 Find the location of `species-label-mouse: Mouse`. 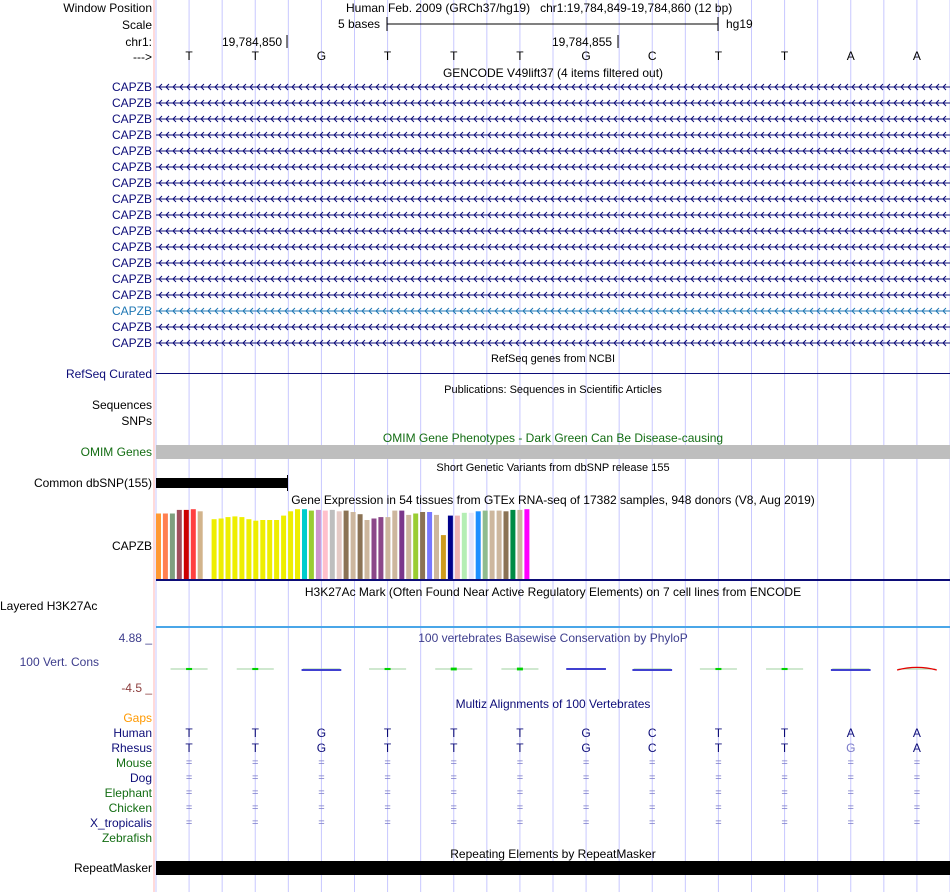

species-label-mouse: Mouse is located at coordinates (133, 763).